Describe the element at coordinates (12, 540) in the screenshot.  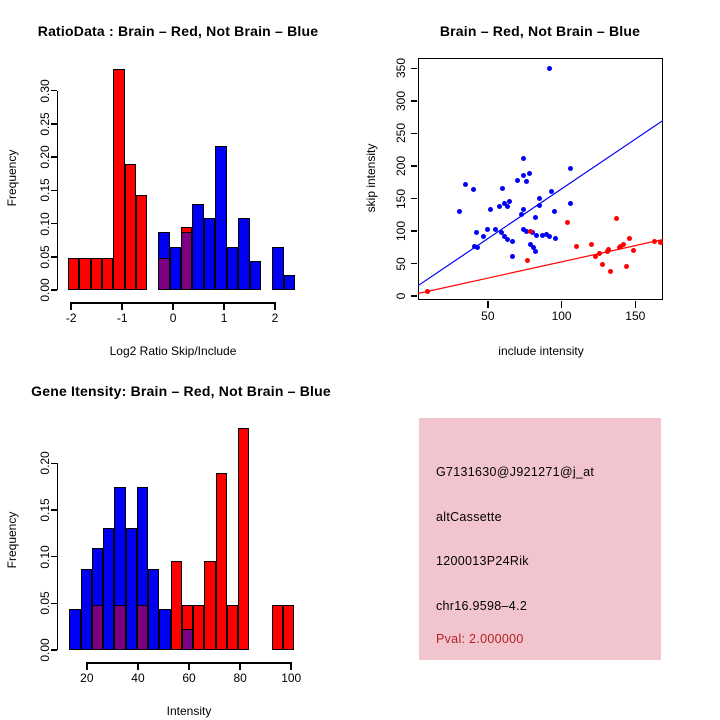
I see `gene-hist-ylabel: Frequency` at that location.